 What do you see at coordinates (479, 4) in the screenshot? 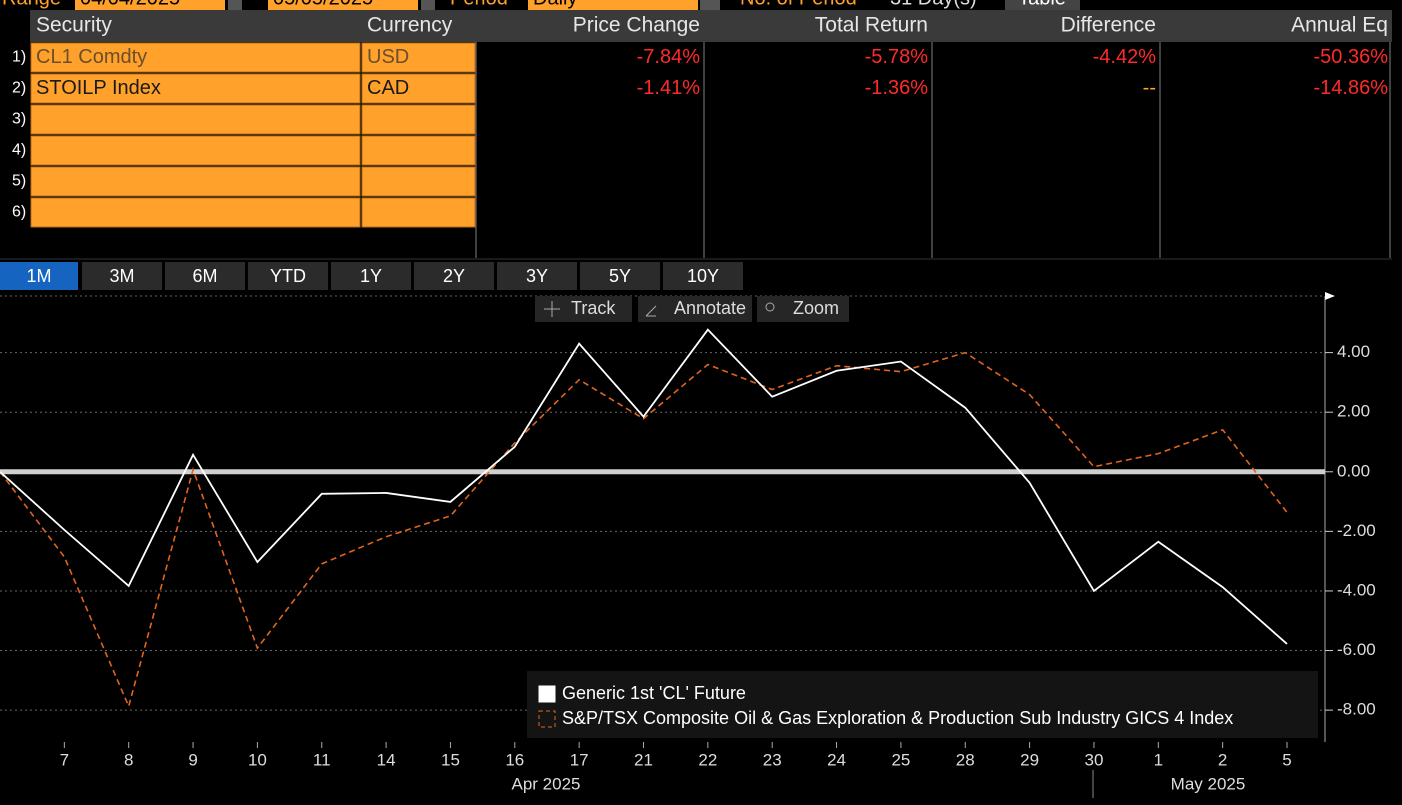
I see `period-label: Period` at bounding box center [479, 4].